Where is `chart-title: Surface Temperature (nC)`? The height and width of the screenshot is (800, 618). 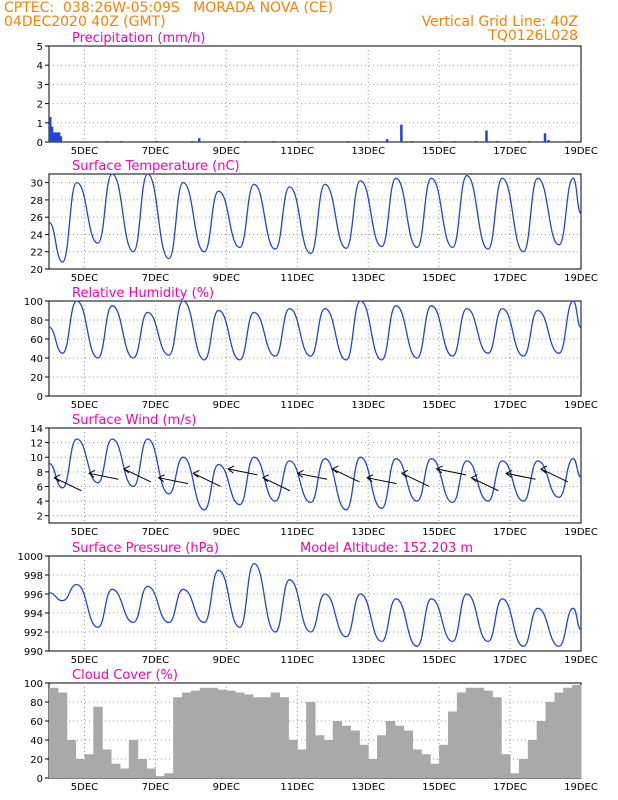 chart-title: Surface Temperature (nC) is located at coordinates (156, 166).